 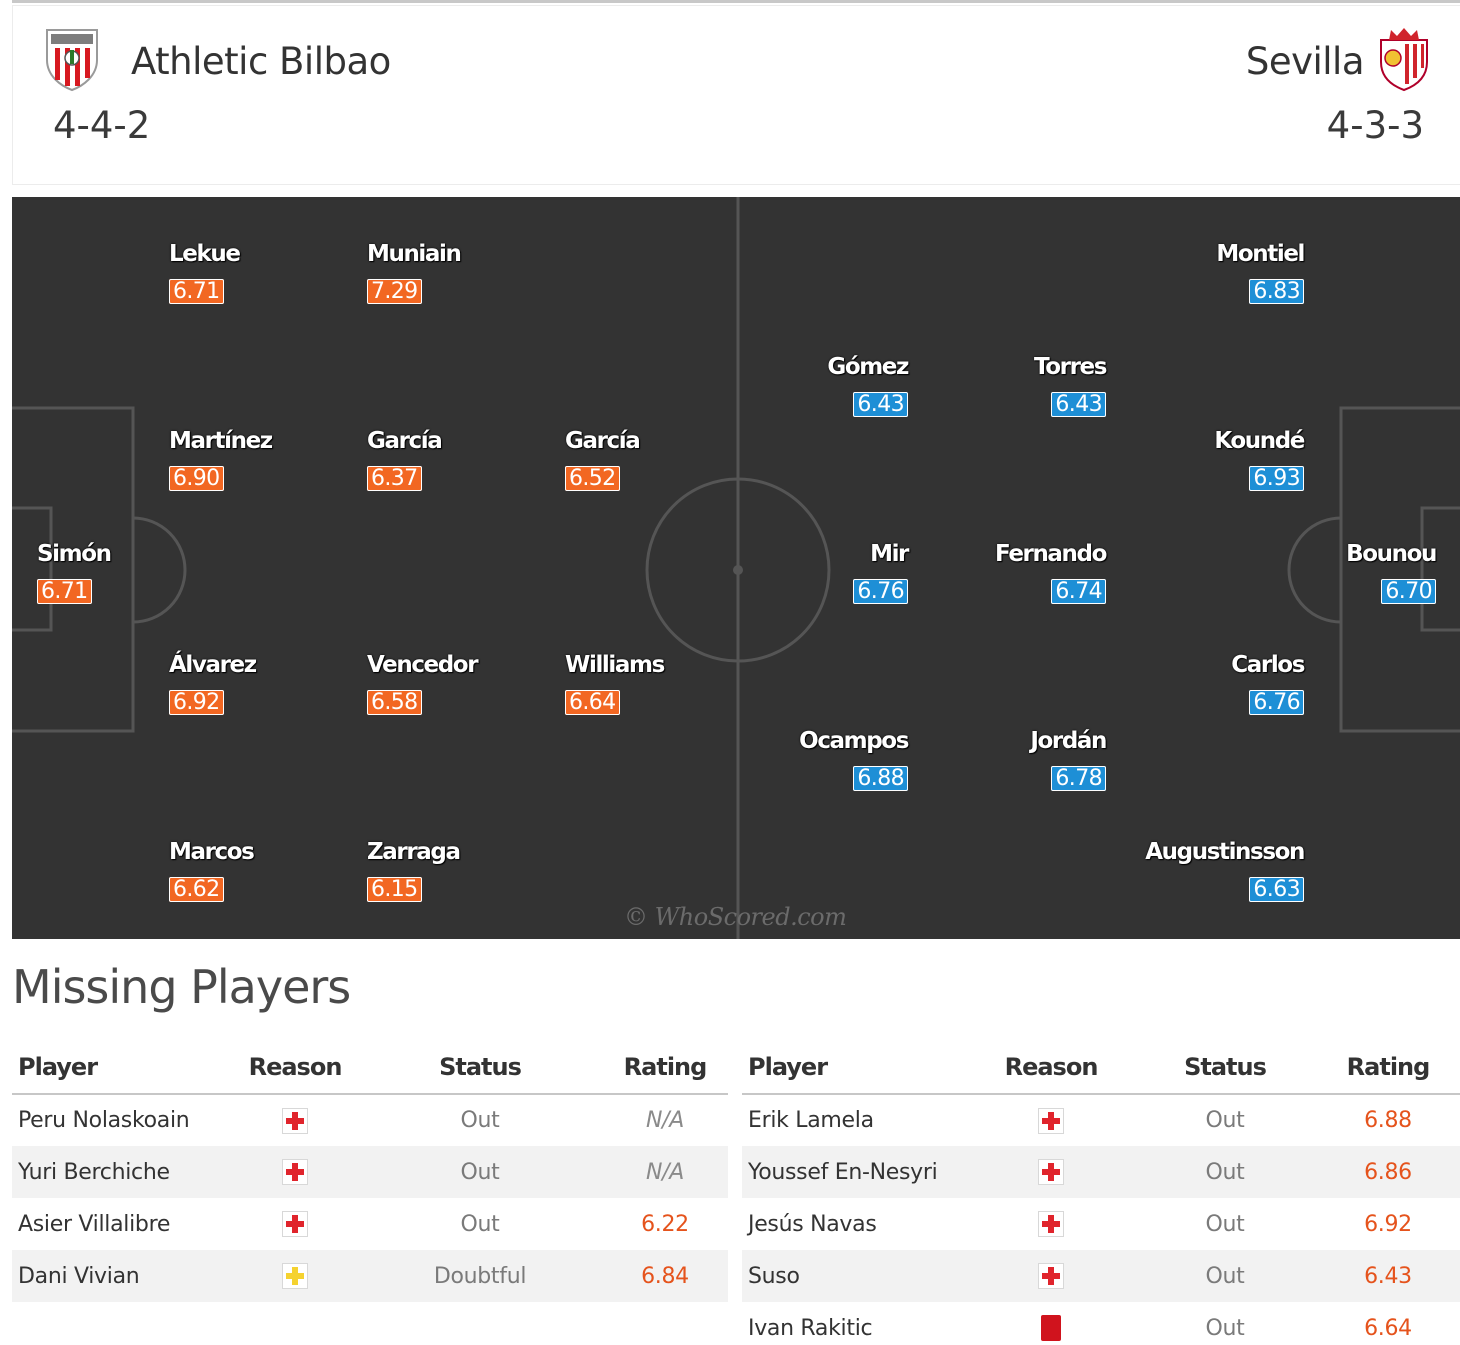 I want to click on player-rating: 6.76, so click(x=1276, y=702).